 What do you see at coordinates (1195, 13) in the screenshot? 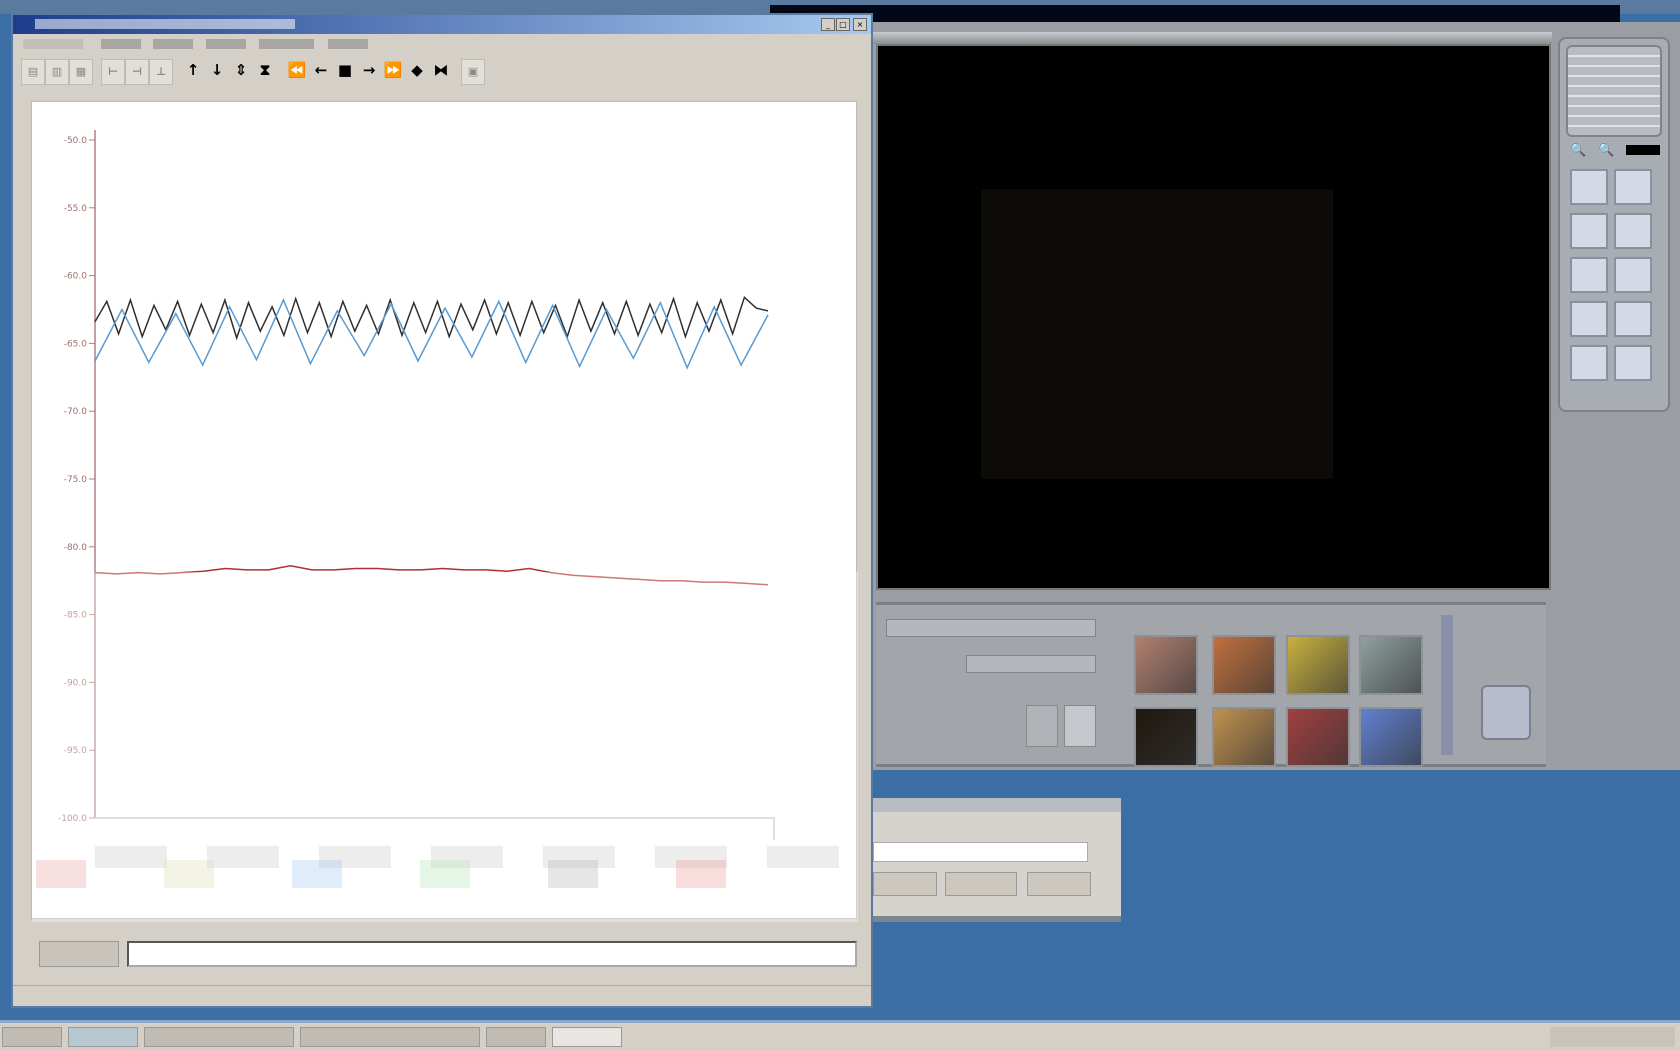
I see `right-window-titlebar` at bounding box center [1195, 13].